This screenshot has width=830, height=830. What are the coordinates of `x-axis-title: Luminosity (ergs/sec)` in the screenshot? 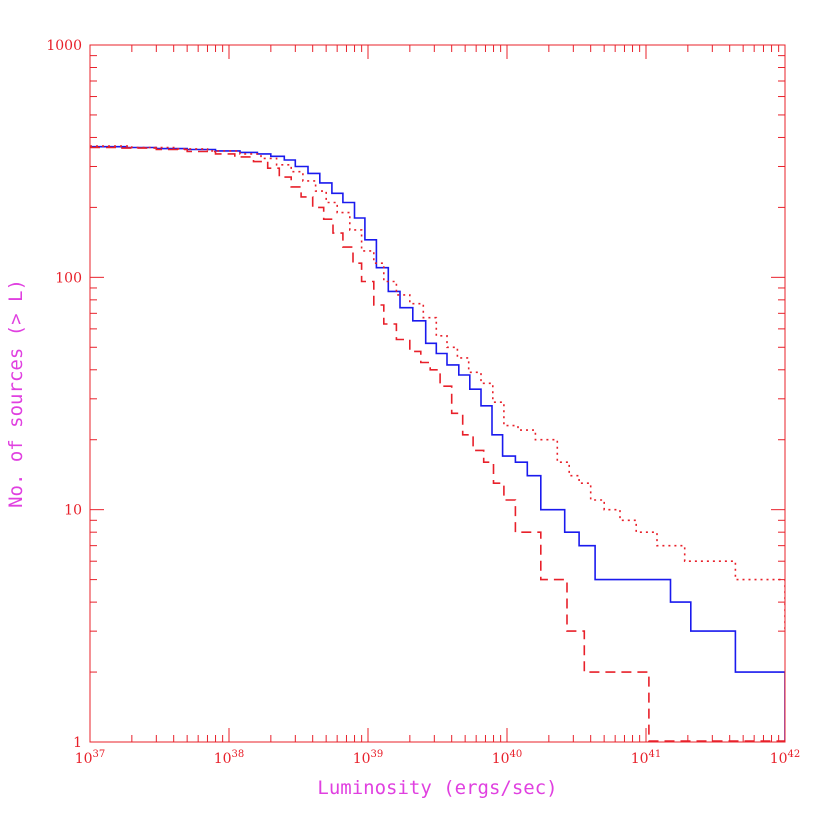 It's located at (437, 788).